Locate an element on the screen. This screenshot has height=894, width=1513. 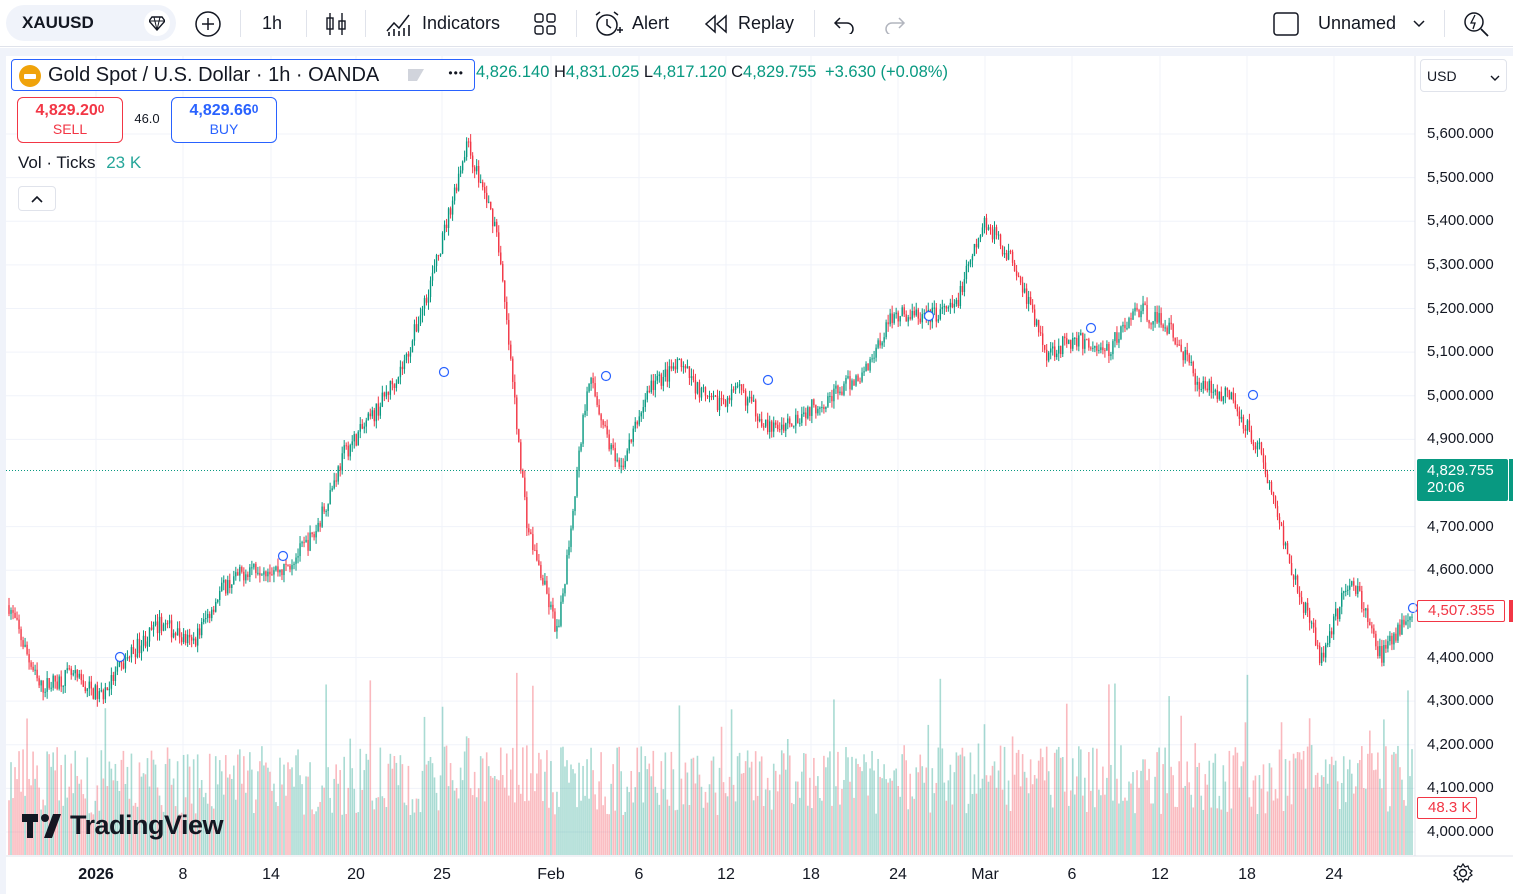
chart-type-button is located at coordinates (336, 23).